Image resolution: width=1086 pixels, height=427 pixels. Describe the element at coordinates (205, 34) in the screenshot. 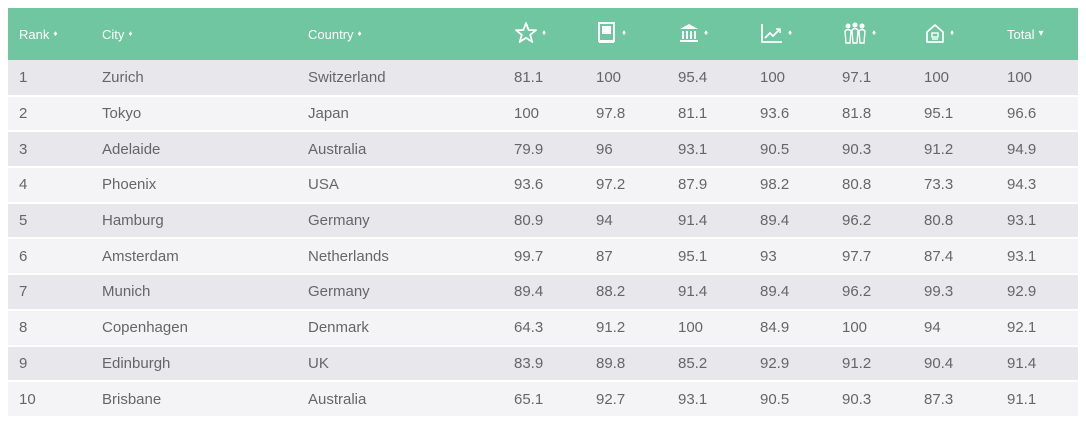

I see `city-column-header: City ♦` at that location.